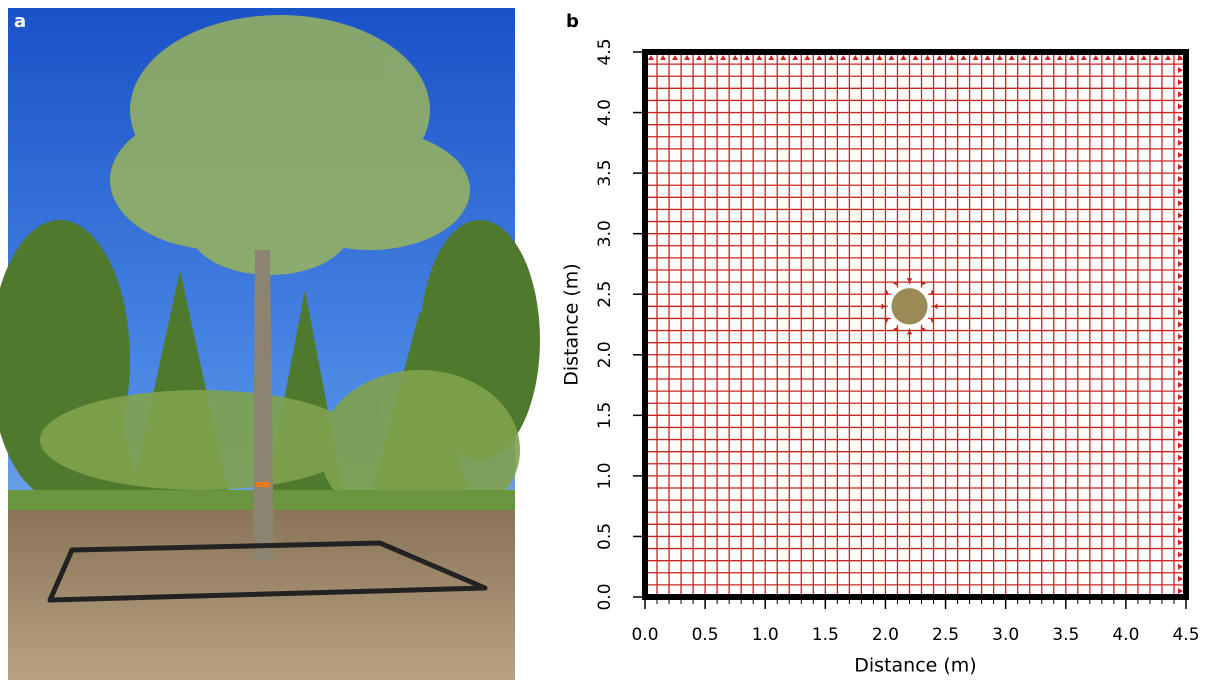 This screenshot has width=1210, height=682. What do you see at coordinates (644, 635) in the screenshot?
I see `x-tick-label: 0.0` at bounding box center [644, 635].